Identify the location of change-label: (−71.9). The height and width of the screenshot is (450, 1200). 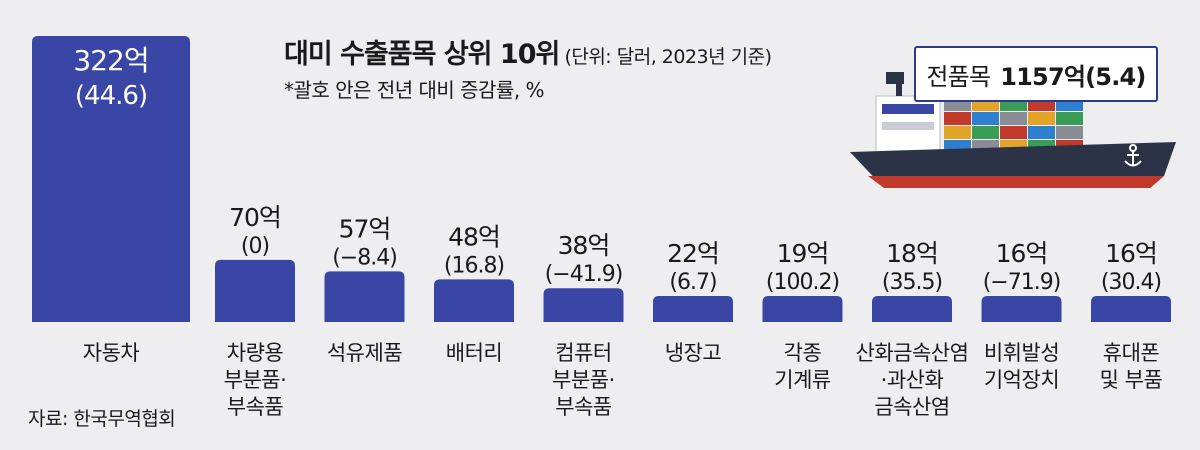
(1022, 282).